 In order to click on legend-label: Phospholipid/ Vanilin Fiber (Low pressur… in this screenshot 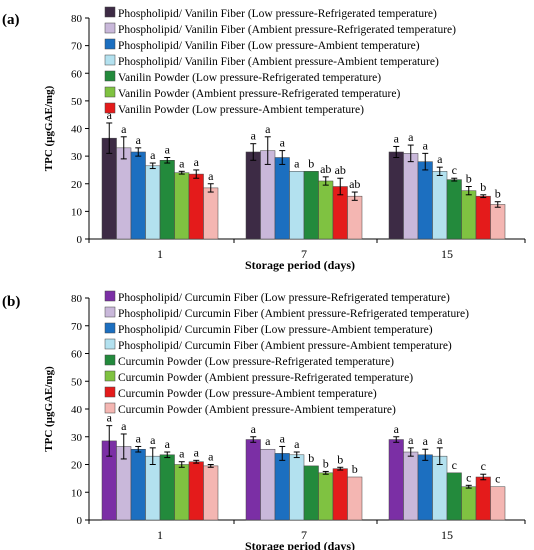, I will do `click(277, 14)`.